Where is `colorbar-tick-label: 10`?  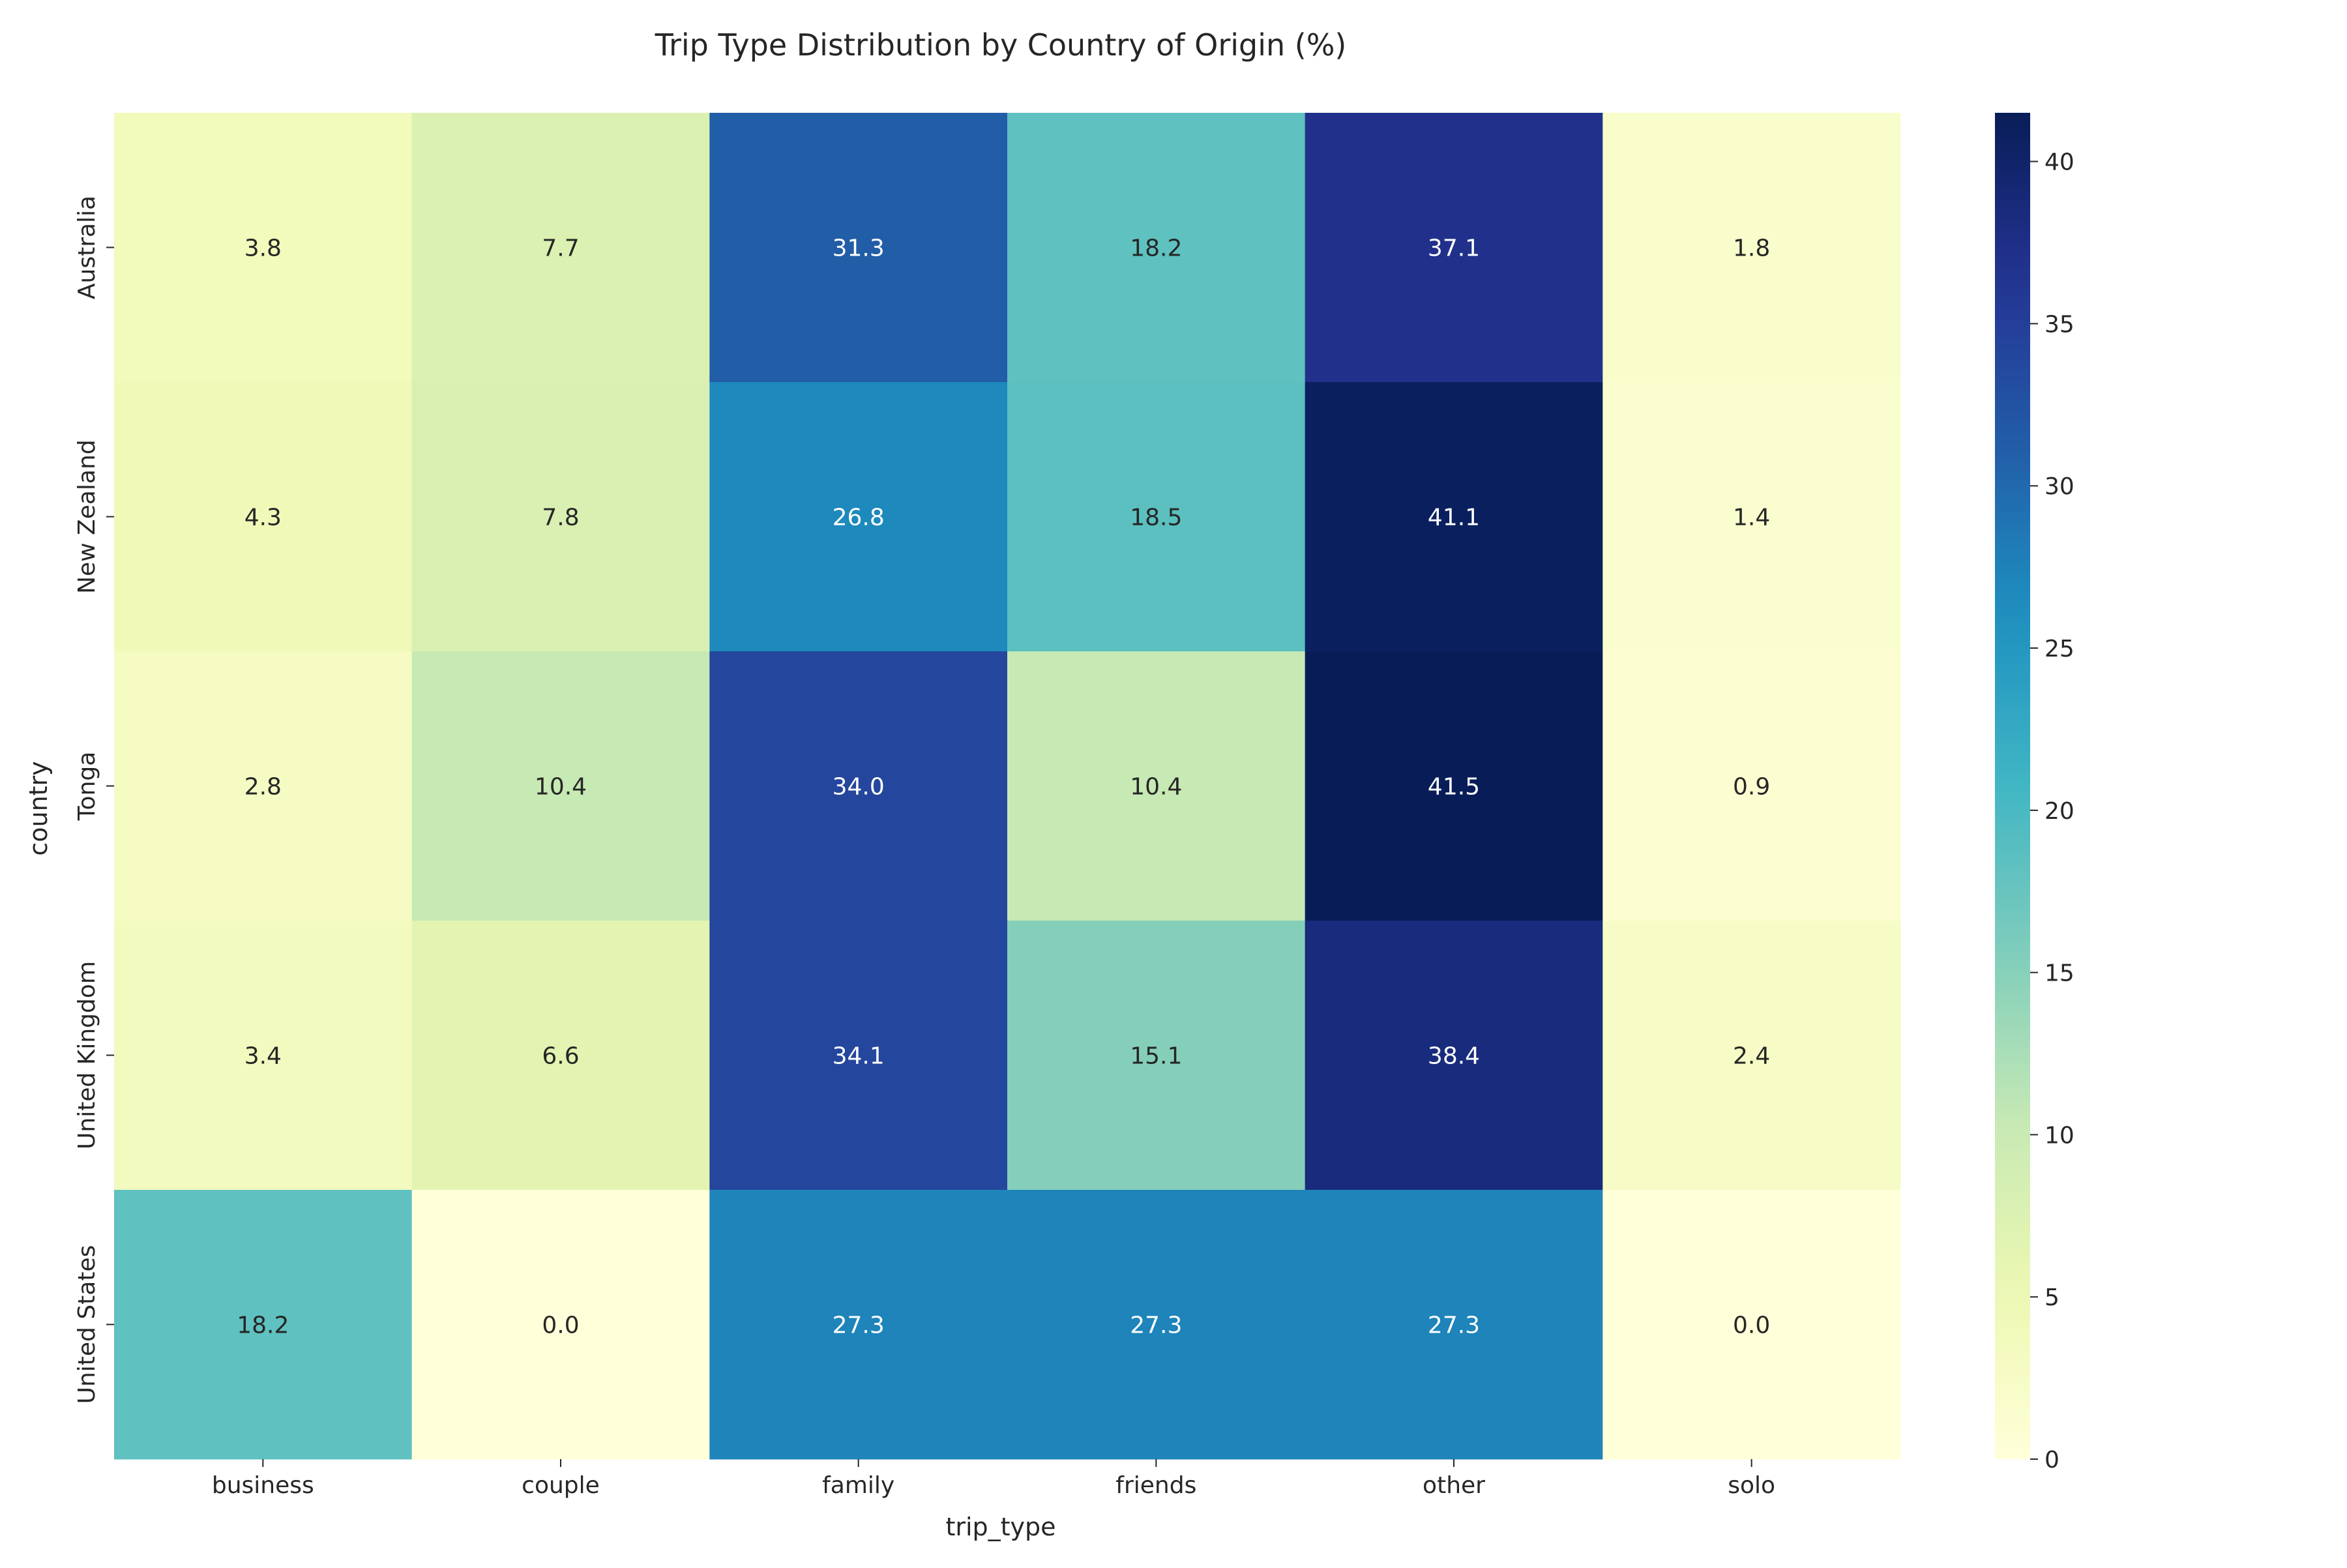 colorbar-tick-label: 10 is located at coordinates (2059, 1135).